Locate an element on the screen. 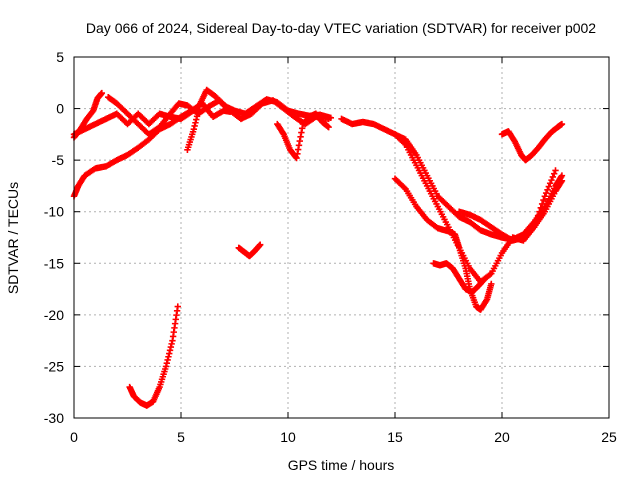 This screenshot has height=480, width=640. y-tick-label: 0 is located at coordinates (60, 109).